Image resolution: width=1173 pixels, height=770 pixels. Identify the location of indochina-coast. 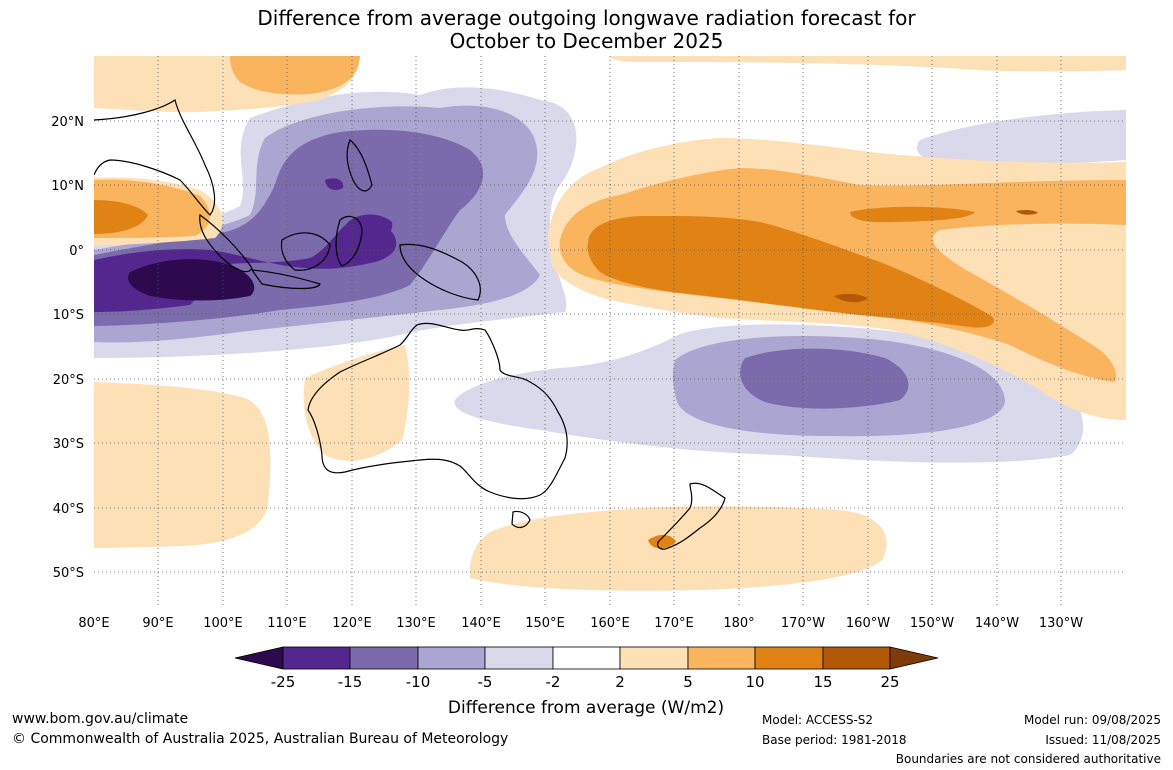
(155, 157).